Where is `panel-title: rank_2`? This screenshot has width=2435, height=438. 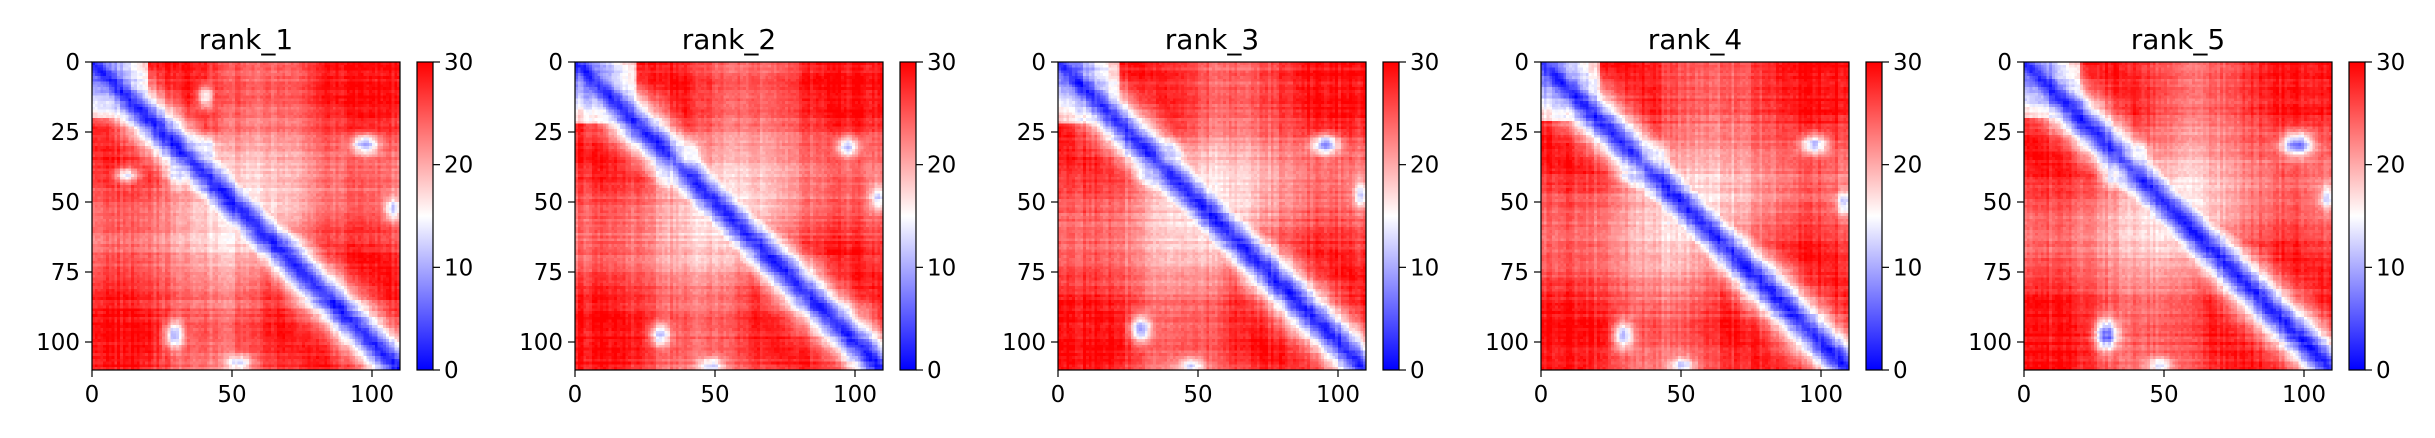 panel-title: rank_2 is located at coordinates (729, 39).